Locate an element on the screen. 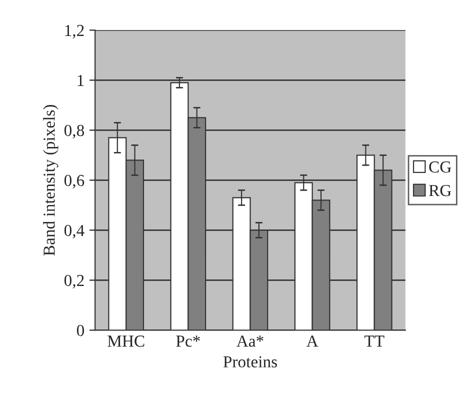 The width and height of the screenshot is (466, 419). y-tick-label: 1 is located at coordinates (81, 80).